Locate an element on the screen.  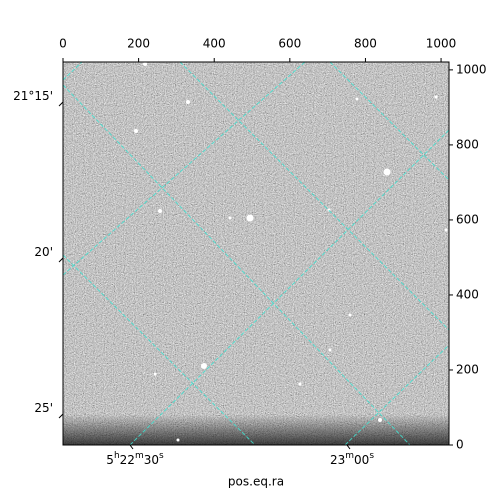
y-tick-label: 0 is located at coordinates (460, 445).